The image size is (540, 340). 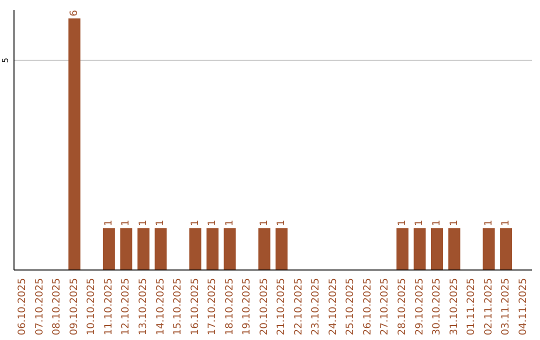 What do you see at coordinates (22, 307) in the screenshot?
I see `x-tick-label: 06.10.2025` at bounding box center [22, 307].